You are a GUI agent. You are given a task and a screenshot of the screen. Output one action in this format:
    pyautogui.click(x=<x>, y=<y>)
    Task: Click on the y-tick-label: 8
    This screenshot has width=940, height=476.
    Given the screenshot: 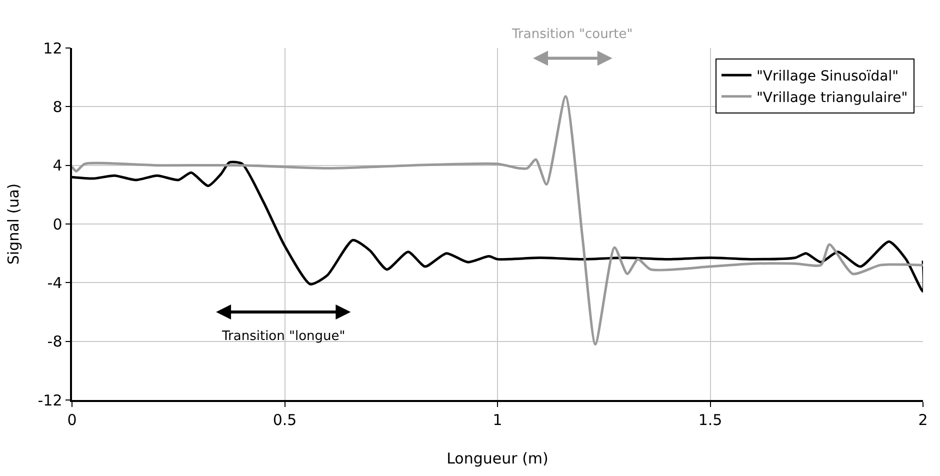 What is the action you would take?
    pyautogui.click(x=57, y=107)
    